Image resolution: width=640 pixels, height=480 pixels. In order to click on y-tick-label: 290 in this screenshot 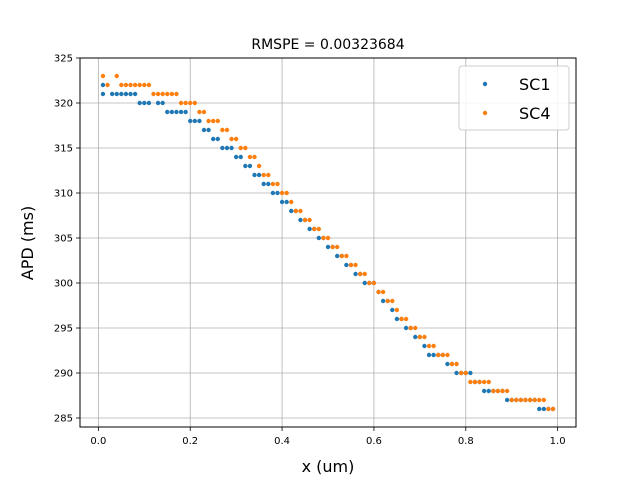, I will do `click(63, 374)`.